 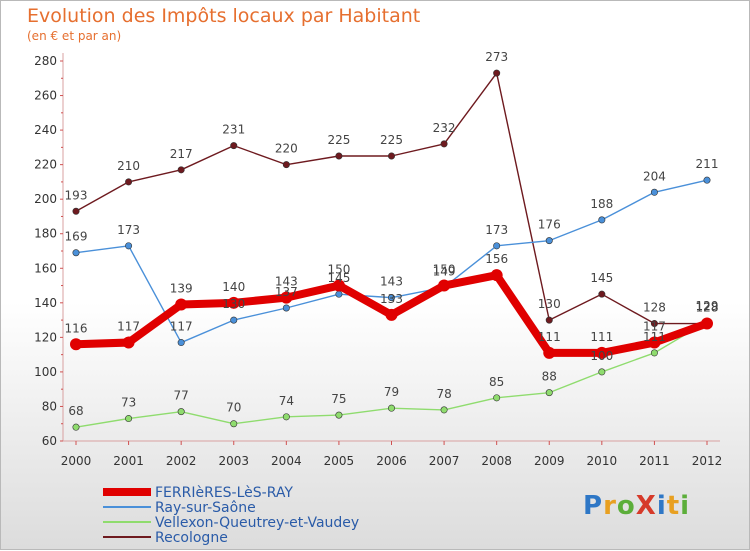 I want to click on x-tick-label: 2001, so click(x=128, y=461).